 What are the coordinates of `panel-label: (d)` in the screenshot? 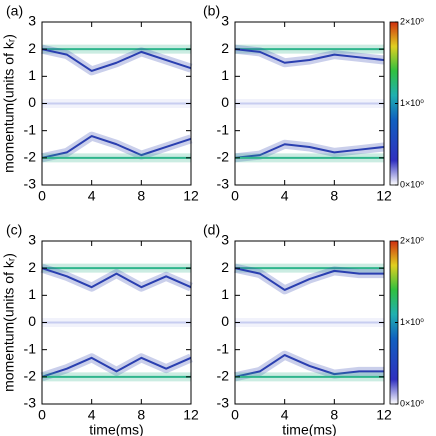 It's located at (211, 230).